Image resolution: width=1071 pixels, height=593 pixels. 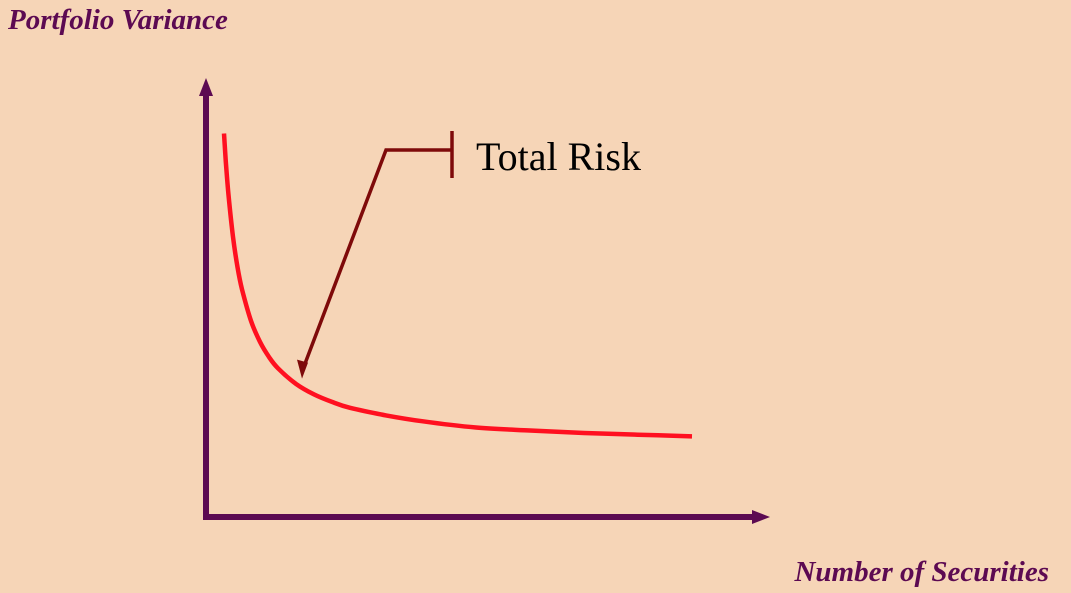 What do you see at coordinates (921, 572) in the screenshot?
I see `x-axis-label: Number of Securities` at bounding box center [921, 572].